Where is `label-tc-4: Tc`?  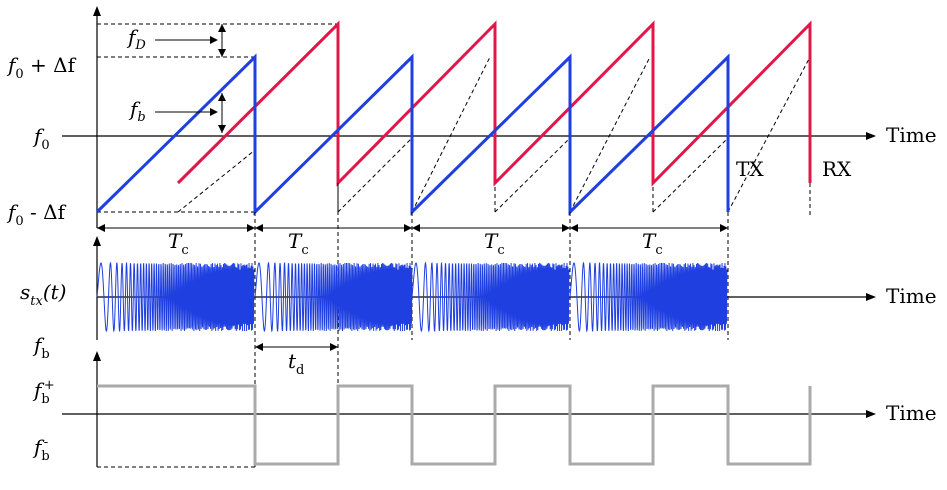 label-tc-4: Tc is located at coordinates (652, 243).